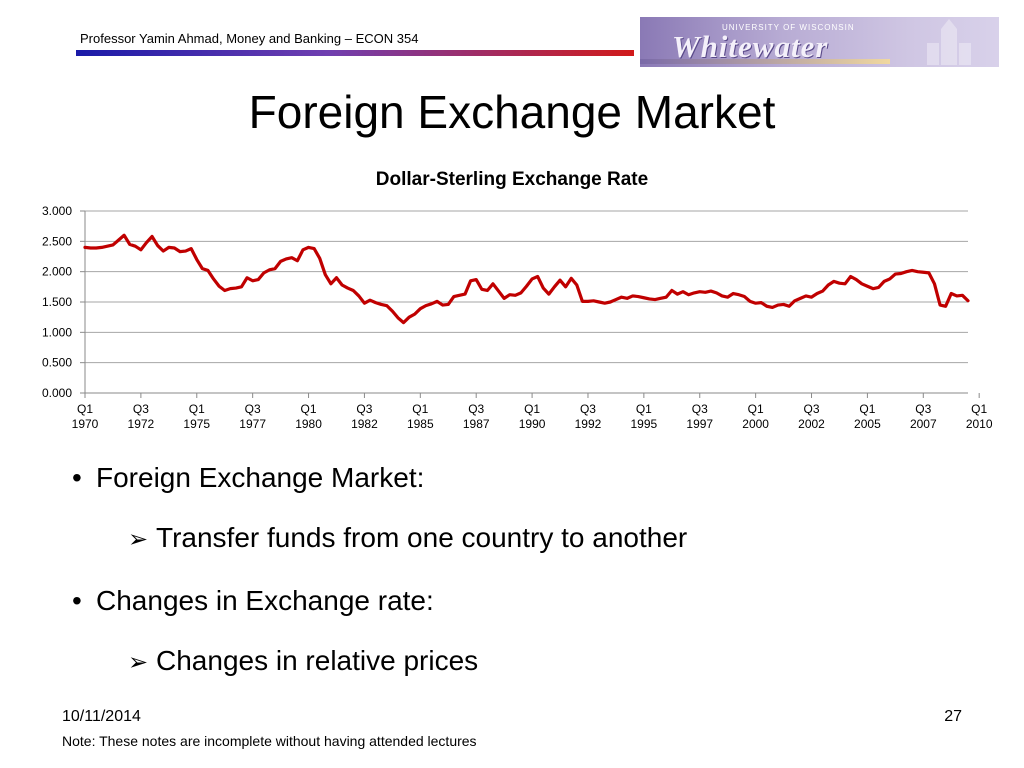 This screenshot has height=768, width=1024. What do you see at coordinates (317, 660) in the screenshot?
I see `bullet-text: Changes in relative prices` at bounding box center [317, 660].